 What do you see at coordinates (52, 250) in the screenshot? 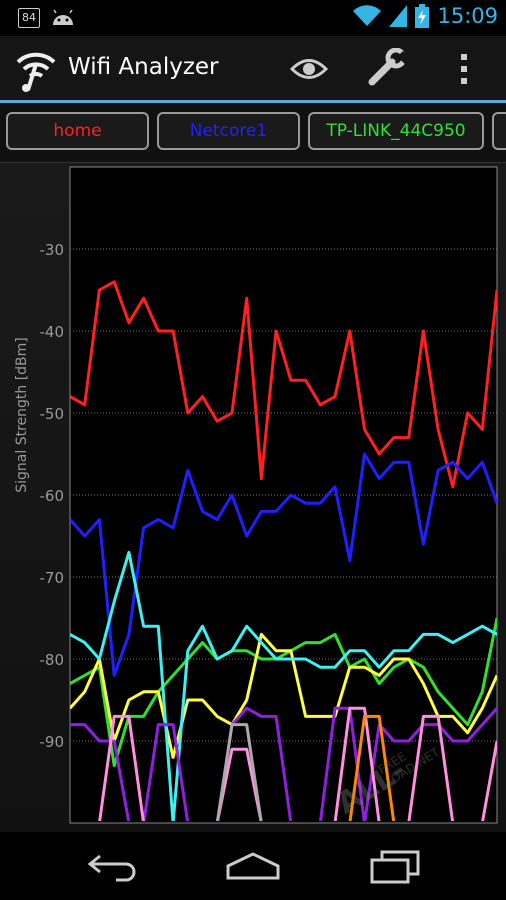
I see `y-tick-label: -30` at bounding box center [52, 250].